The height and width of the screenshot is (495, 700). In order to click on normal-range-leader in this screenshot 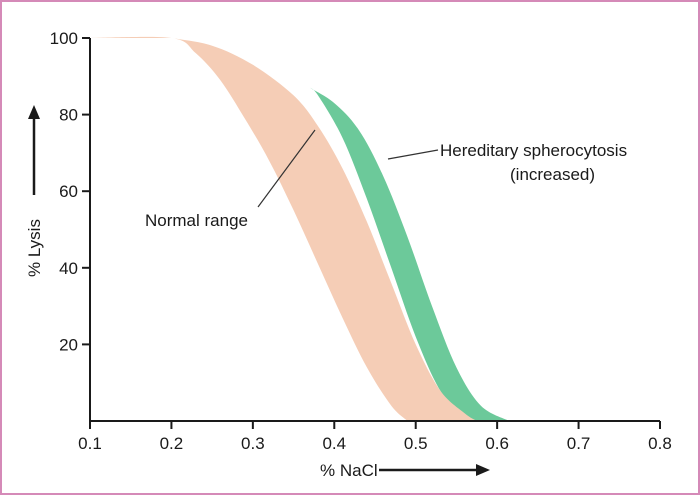, I will do `click(286, 168)`.